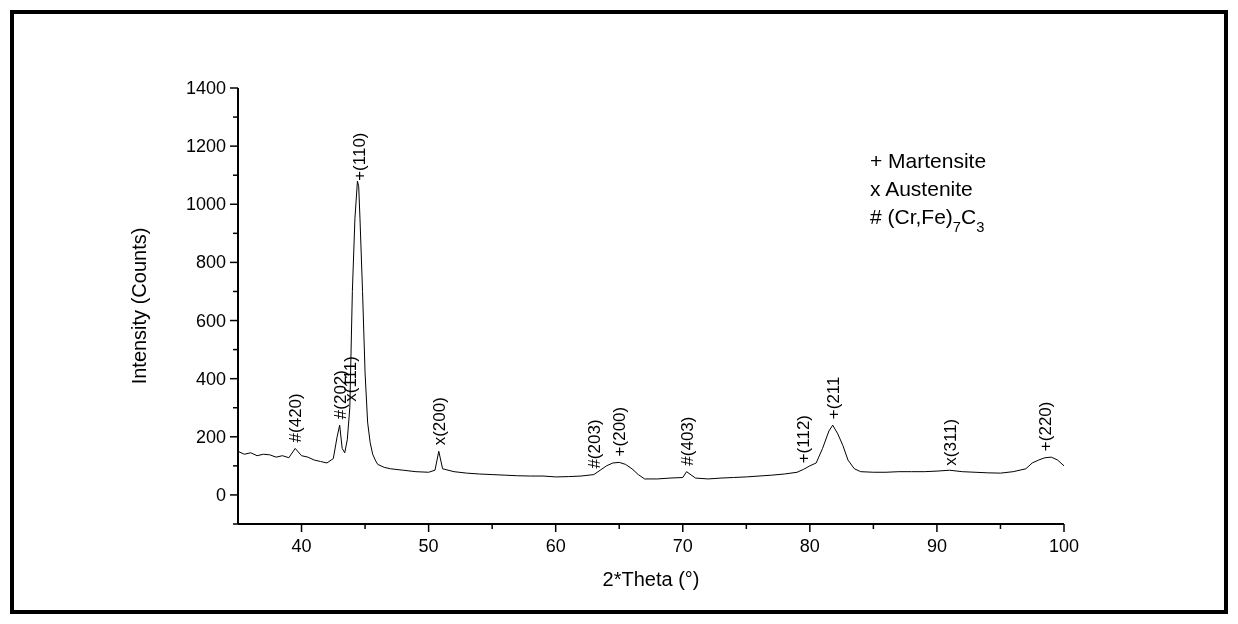  What do you see at coordinates (809, 546) in the screenshot?
I see `x-tick-label: 80` at bounding box center [809, 546].